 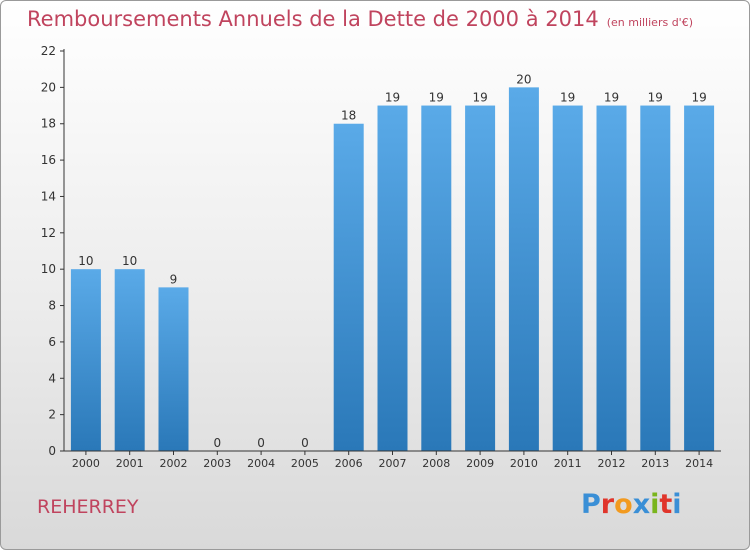 What do you see at coordinates (523, 79) in the screenshot?
I see `bar-value-label: 20` at bounding box center [523, 79].